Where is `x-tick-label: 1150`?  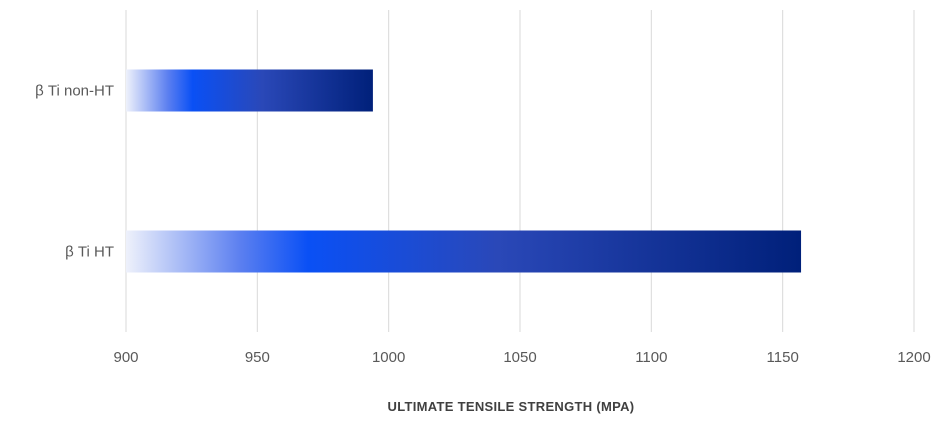 x-tick-label: 1150 is located at coordinates (783, 357).